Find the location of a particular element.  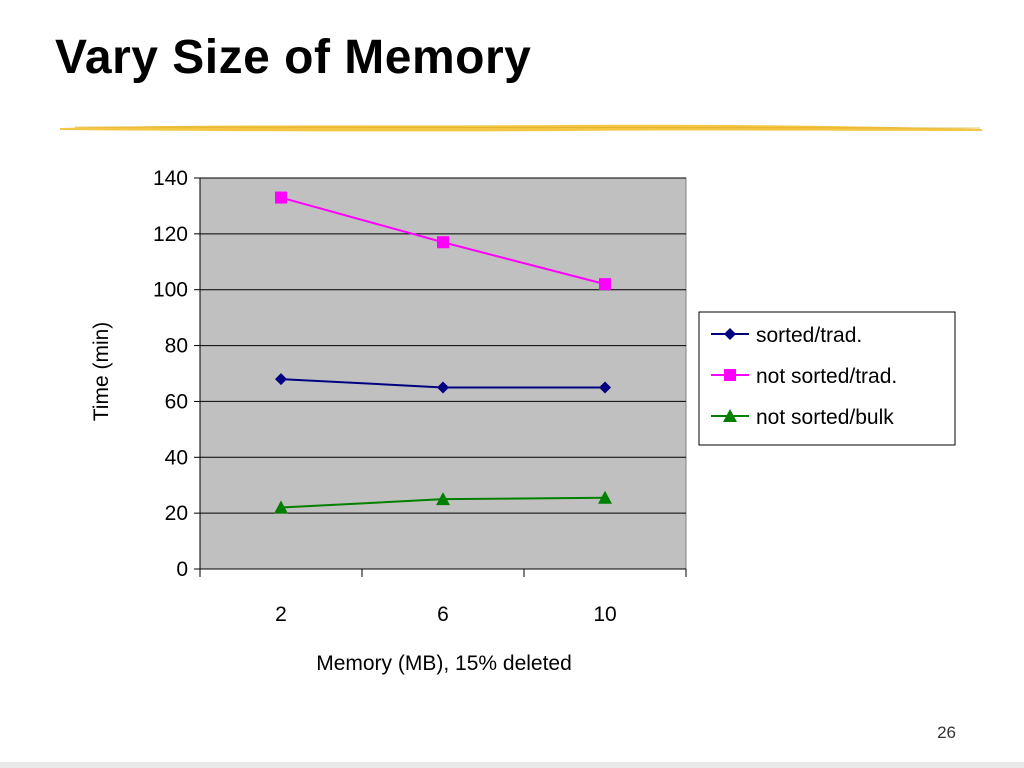

y-tick-label: 0 is located at coordinates (182, 569).